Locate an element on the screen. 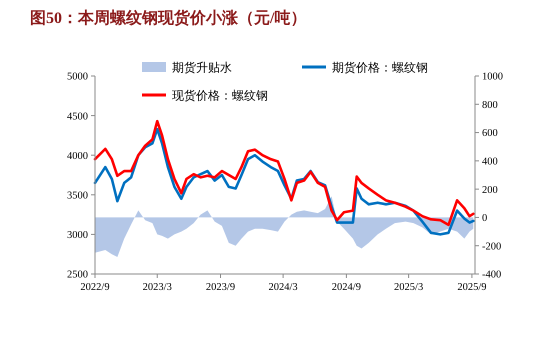  y2-tick-label: 200 is located at coordinates (490, 190).